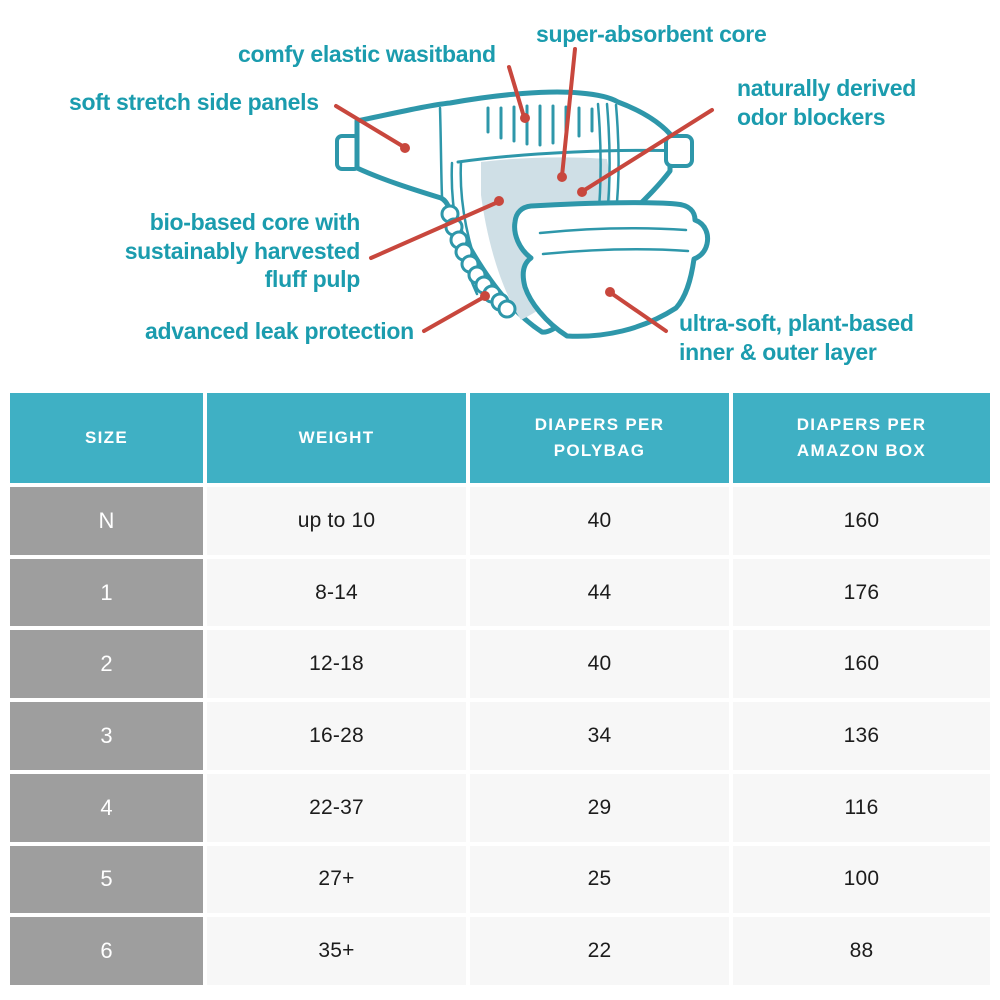 The height and width of the screenshot is (1000, 1000). Describe the element at coordinates (106, 807) in the screenshot. I see `row-4-size: 4` at that location.